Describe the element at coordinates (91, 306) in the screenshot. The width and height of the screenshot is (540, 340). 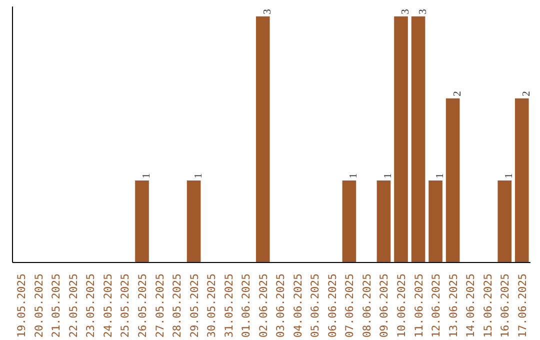
I see `x-tick-label: 23.05.2025` at that location.